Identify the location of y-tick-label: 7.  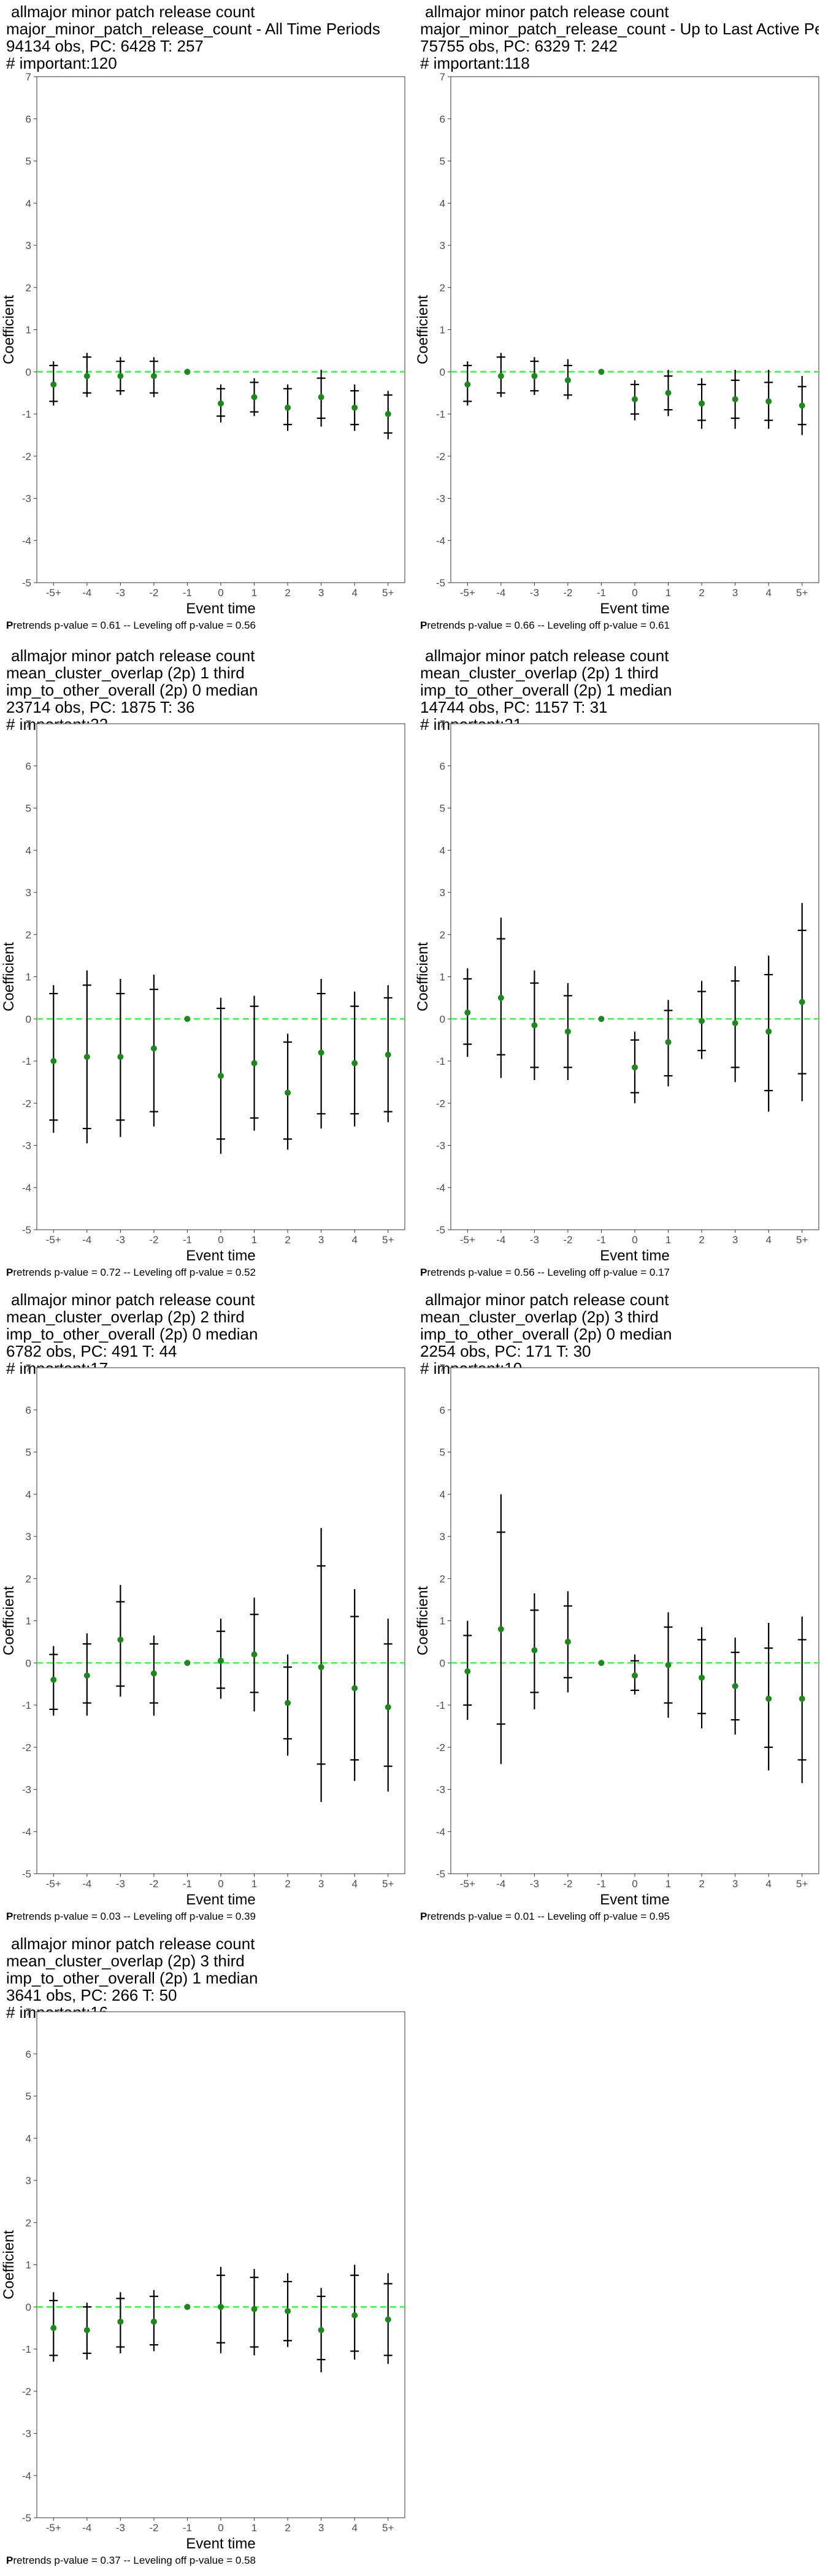
(28, 2012).